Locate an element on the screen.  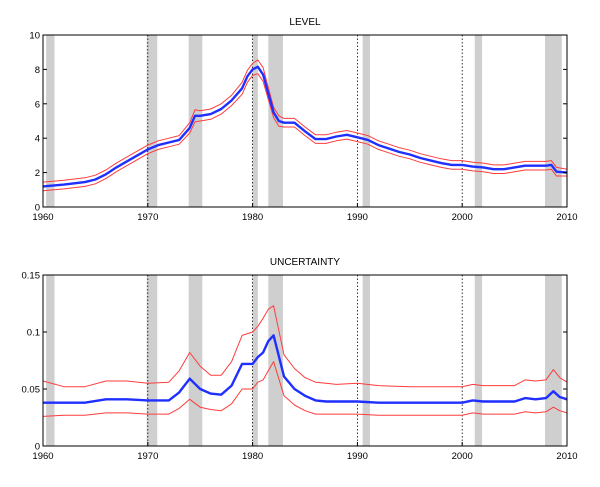
y-tick-label: 10 is located at coordinates (34, 36).